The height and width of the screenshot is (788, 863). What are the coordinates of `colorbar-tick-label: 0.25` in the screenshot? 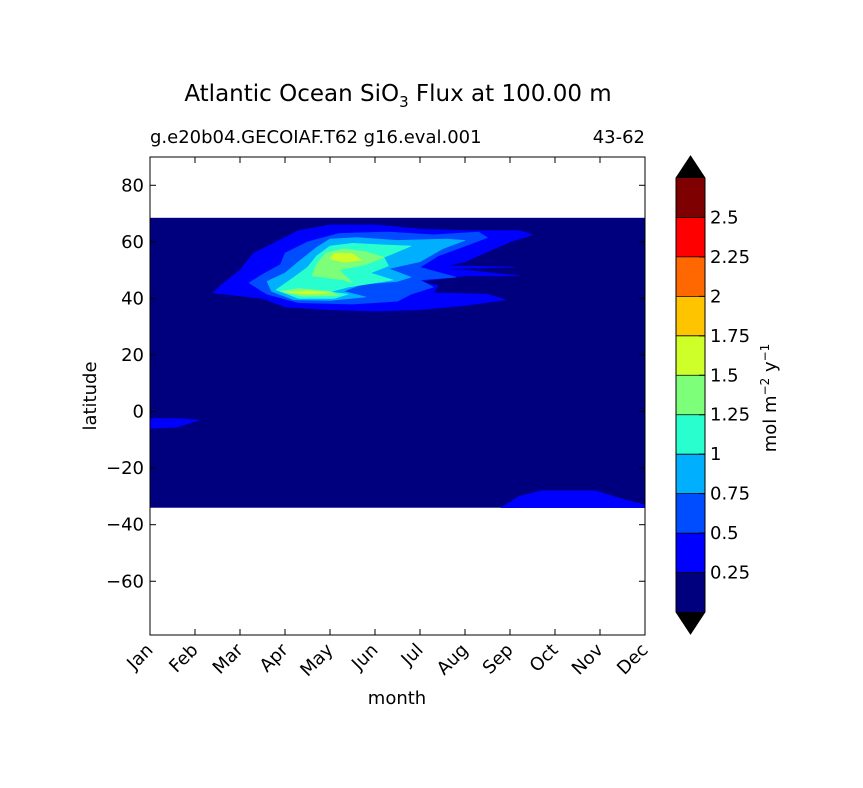 It's located at (730, 573).